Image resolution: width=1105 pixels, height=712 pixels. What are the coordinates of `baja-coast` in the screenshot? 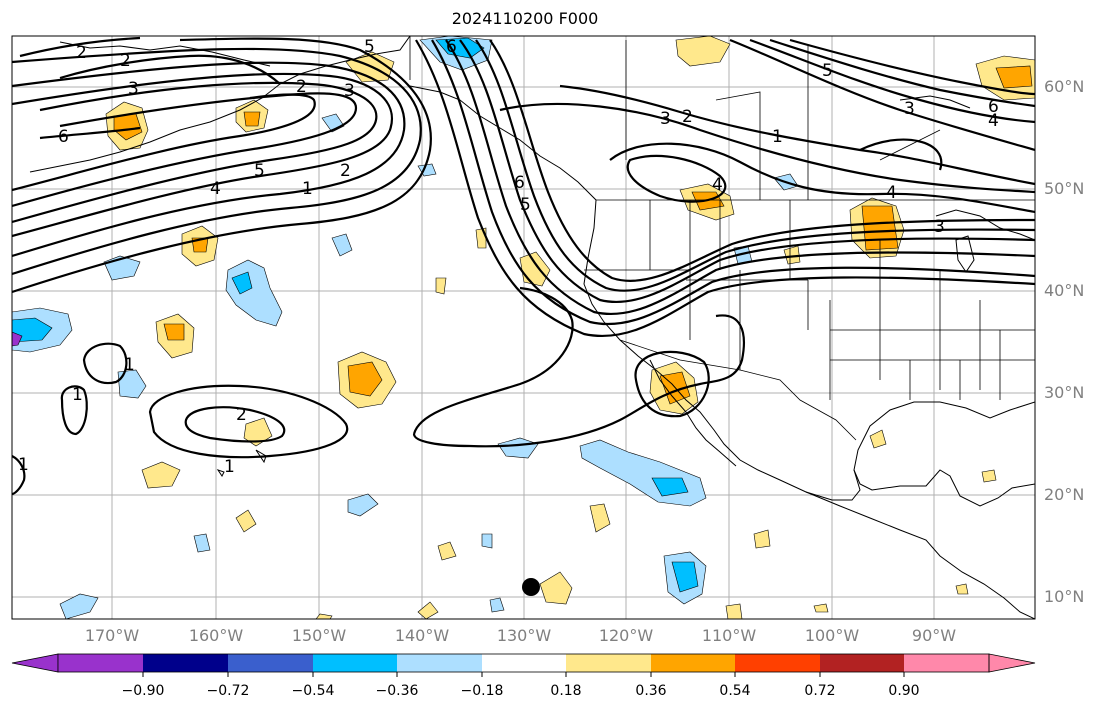 It's located at (693, 413).